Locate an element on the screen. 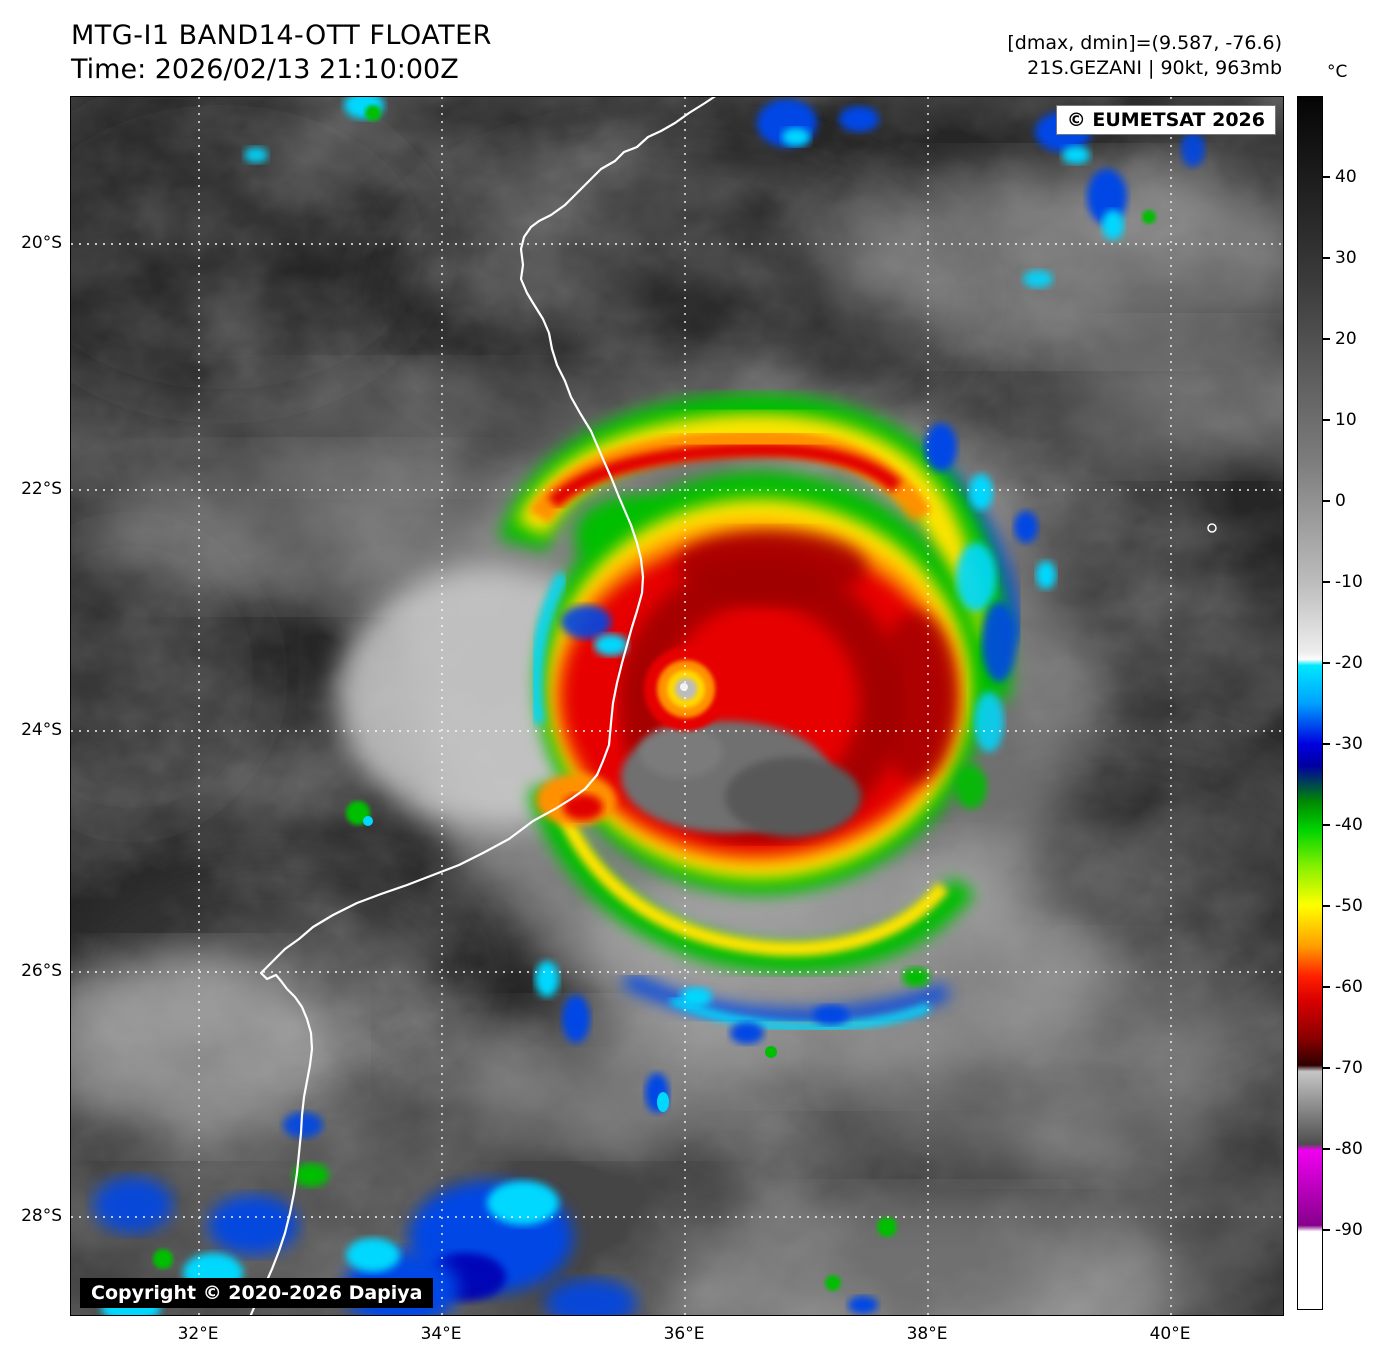 This screenshot has width=1388, height=1359. colorbar-tick: 30 is located at coordinates (1340, 258).